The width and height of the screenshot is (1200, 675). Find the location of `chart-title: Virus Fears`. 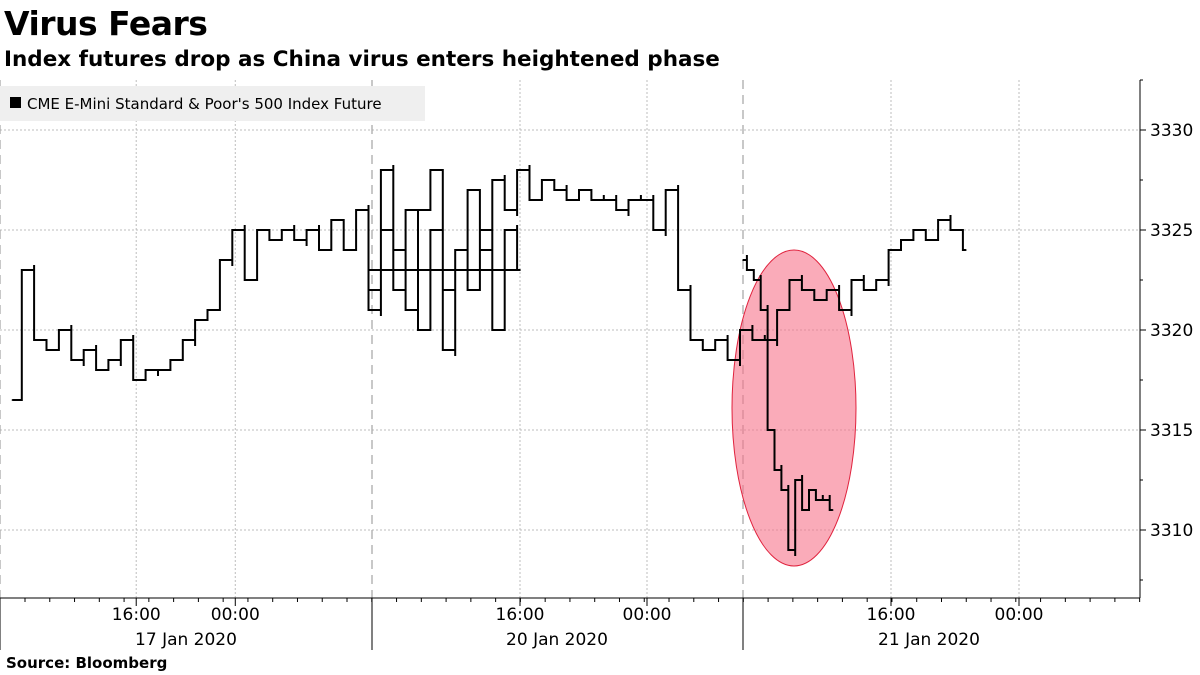

chart-title: Virus Fears is located at coordinates (106, 23).